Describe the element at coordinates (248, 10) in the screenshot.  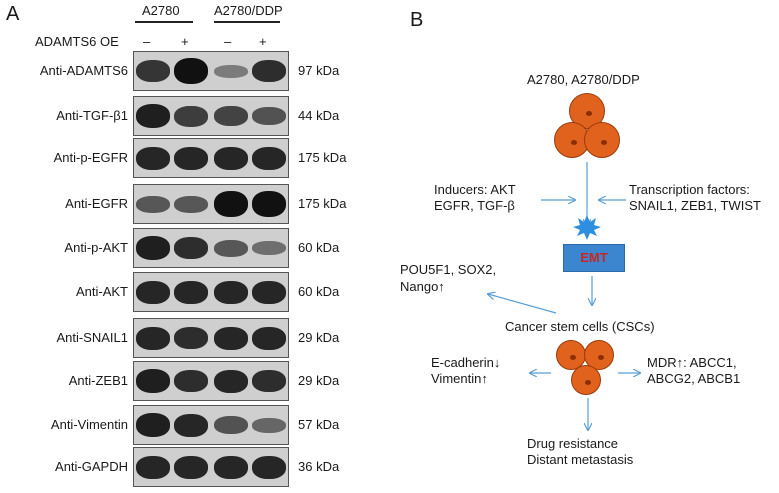
I see `cell-line-a2780-ddp: A2780/DDP` at that location.